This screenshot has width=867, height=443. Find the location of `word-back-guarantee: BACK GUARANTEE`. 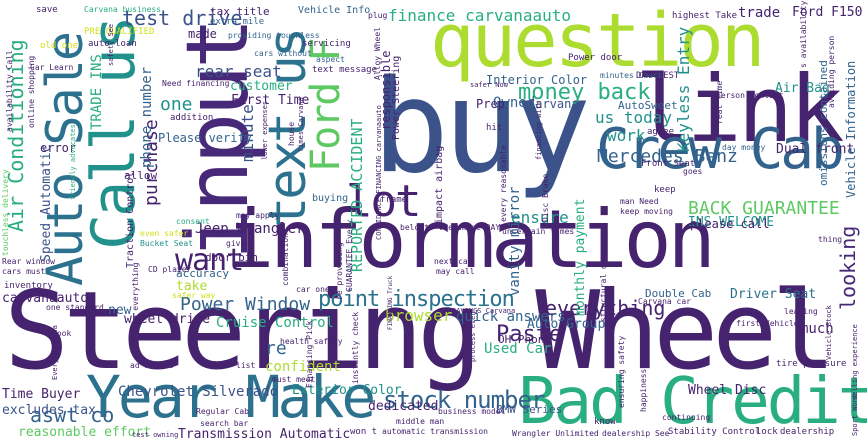

word-back-guarantee: BACK GUARANTEE is located at coordinates (764, 208).